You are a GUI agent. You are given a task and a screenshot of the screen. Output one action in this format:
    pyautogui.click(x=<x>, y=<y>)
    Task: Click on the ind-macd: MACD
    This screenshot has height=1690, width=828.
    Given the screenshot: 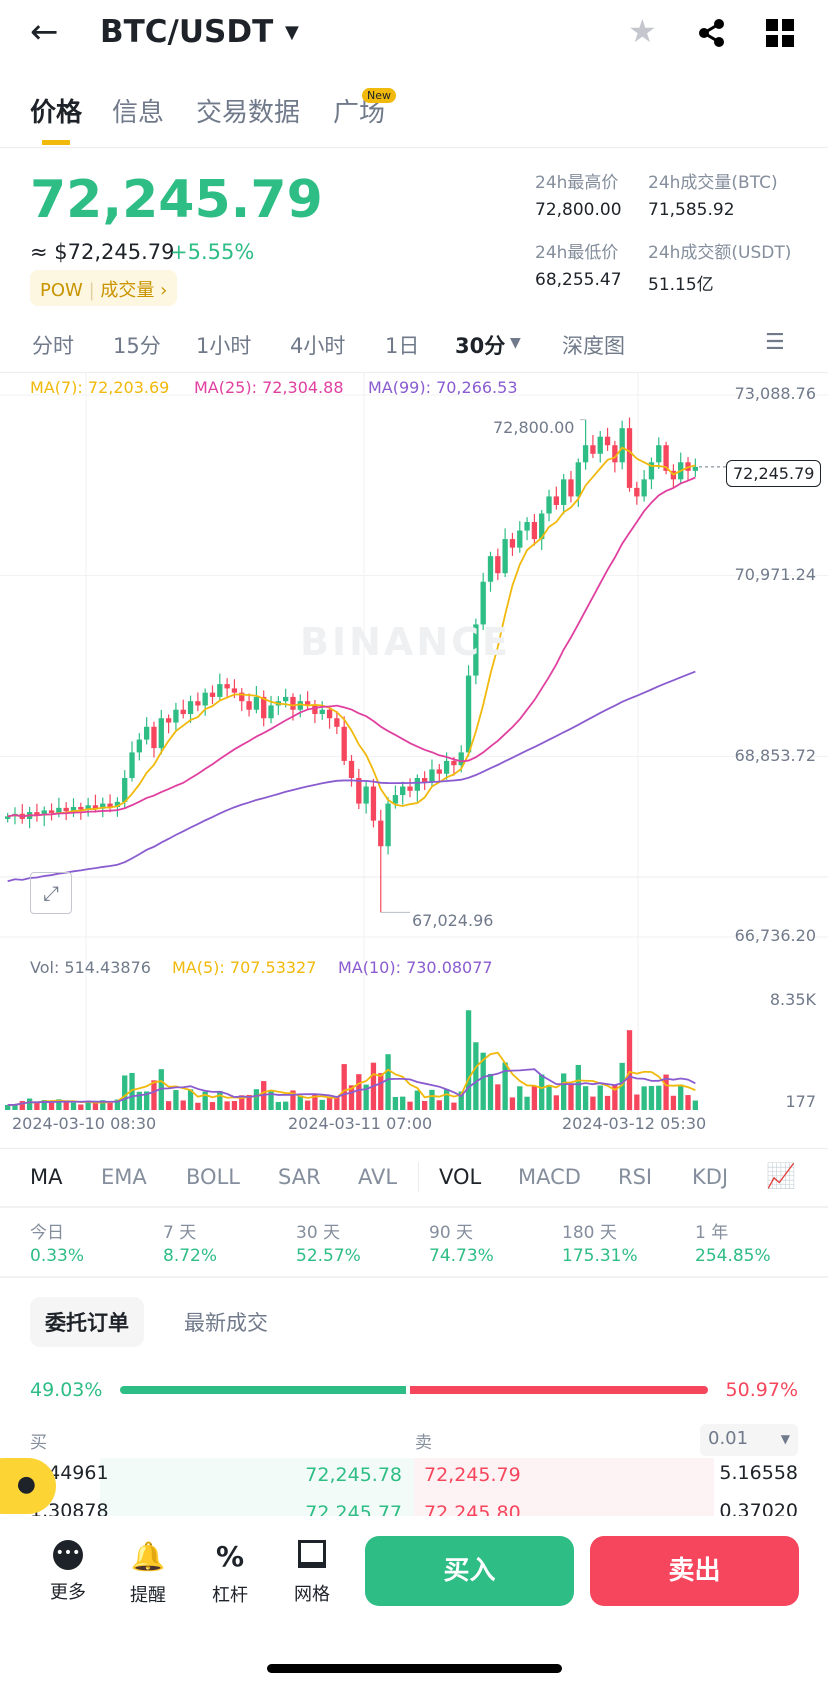 What is the action you would take?
    pyautogui.click(x=549, y=1177)
    